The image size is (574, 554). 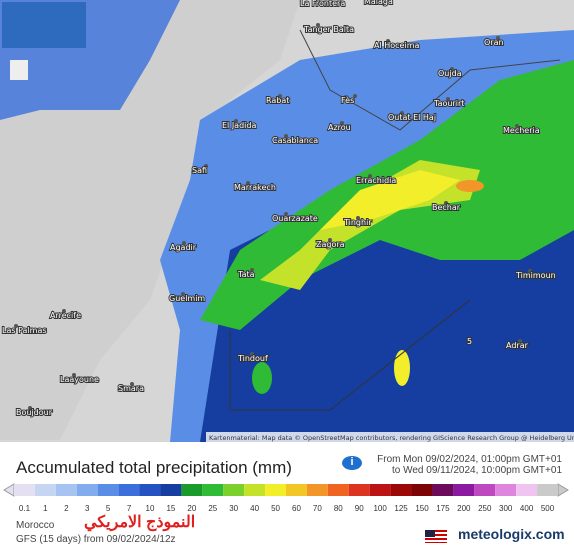 What do you see at coordinates (277, 100) in the screenshot?
I see `city-label: Rabat` at bounding box center [277, 100].